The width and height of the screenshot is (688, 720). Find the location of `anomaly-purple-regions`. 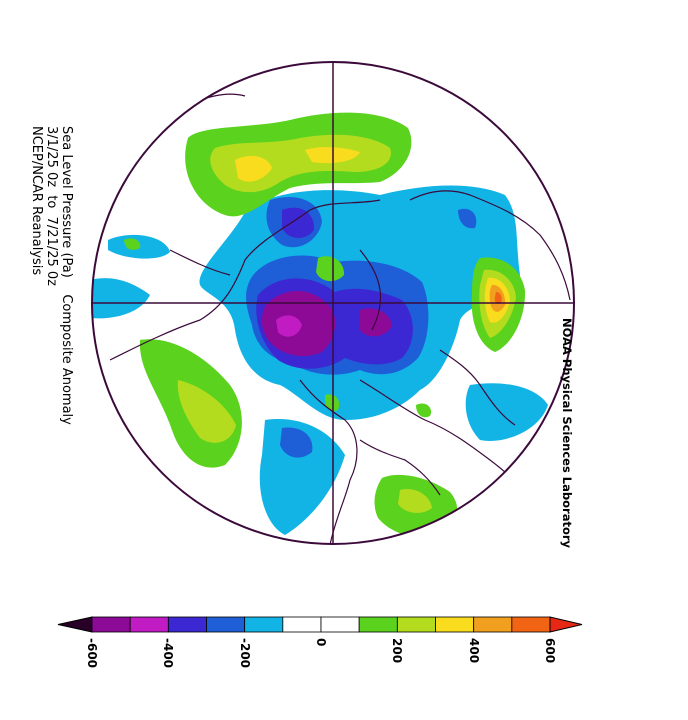

anomaly-purple-regions is located at coordinates (334, 288).